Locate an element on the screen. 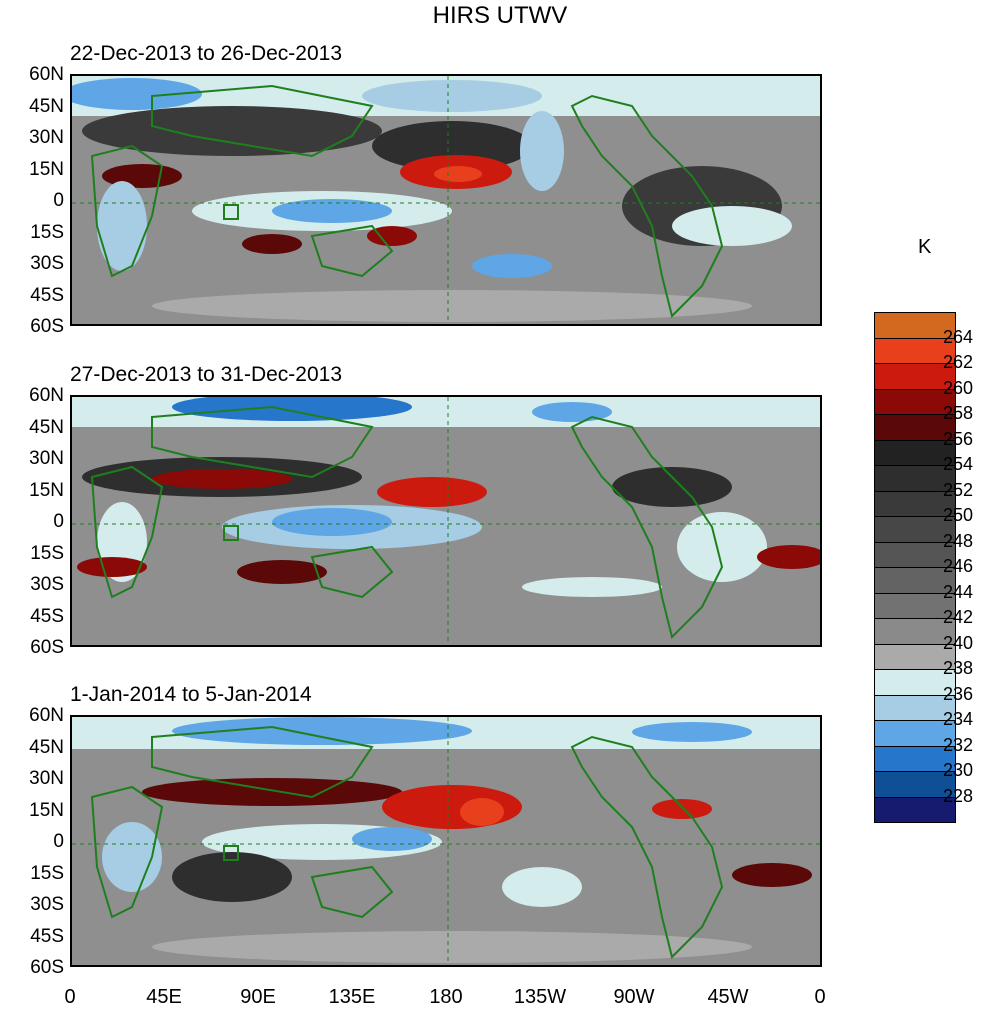  lon-label-90w: 90W is located at coordinates (634, 997).